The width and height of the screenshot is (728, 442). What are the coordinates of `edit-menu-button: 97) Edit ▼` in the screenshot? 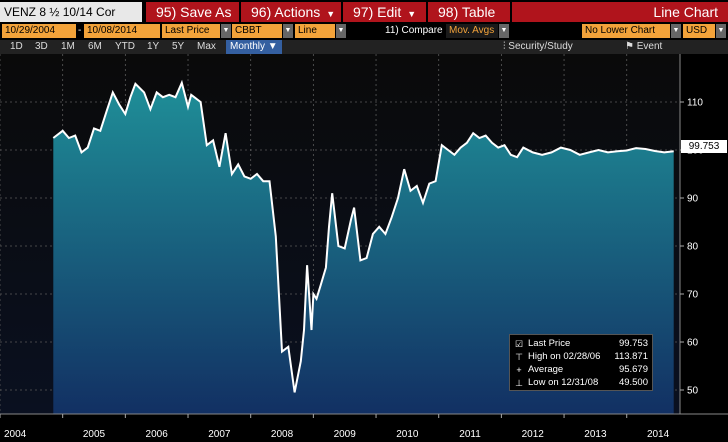 It's located at (384, 12).